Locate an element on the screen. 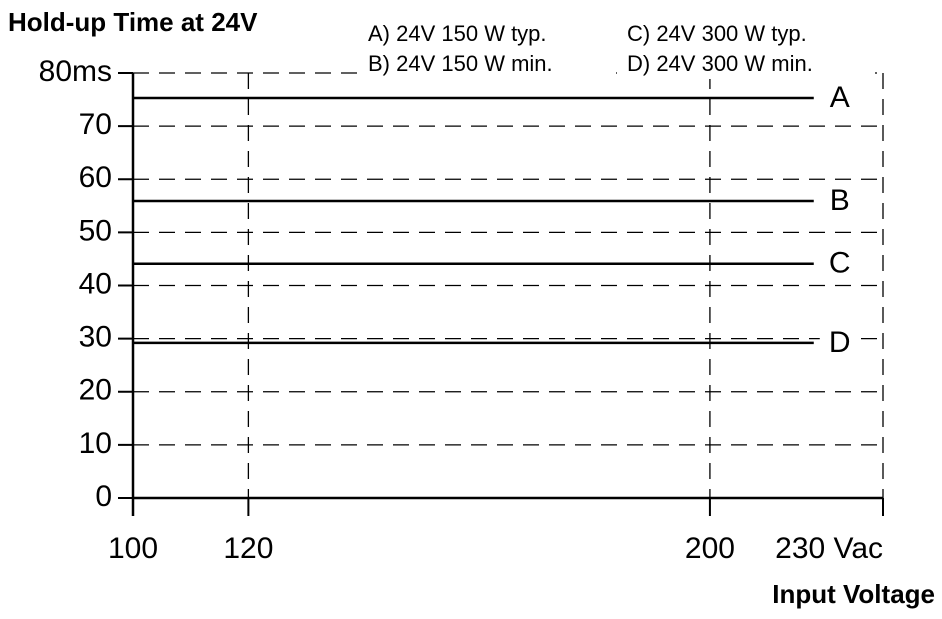 This screenshot has width=942, height=619. y-tick-label: 80ms is located at coordinates (75, 71).